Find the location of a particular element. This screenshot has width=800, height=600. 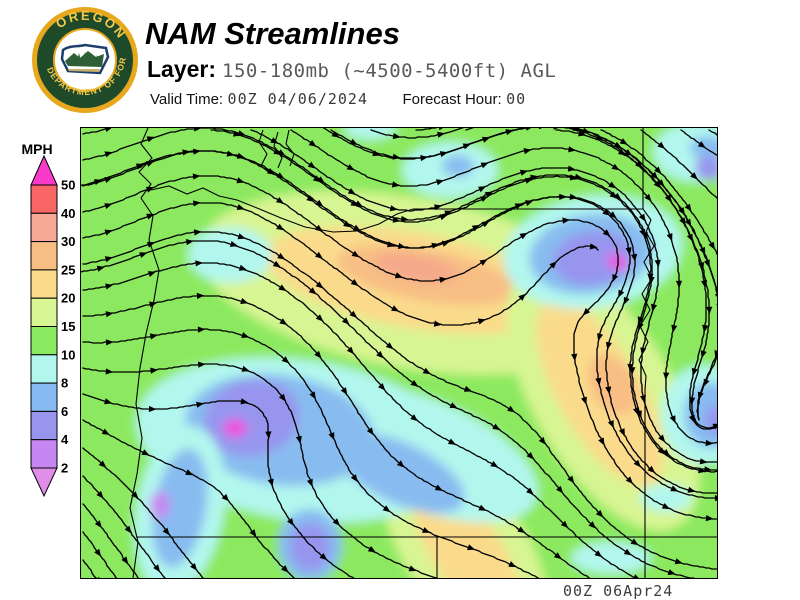

forecast-hour-label: Forecast Hour: is located at coordinates (452, 99).